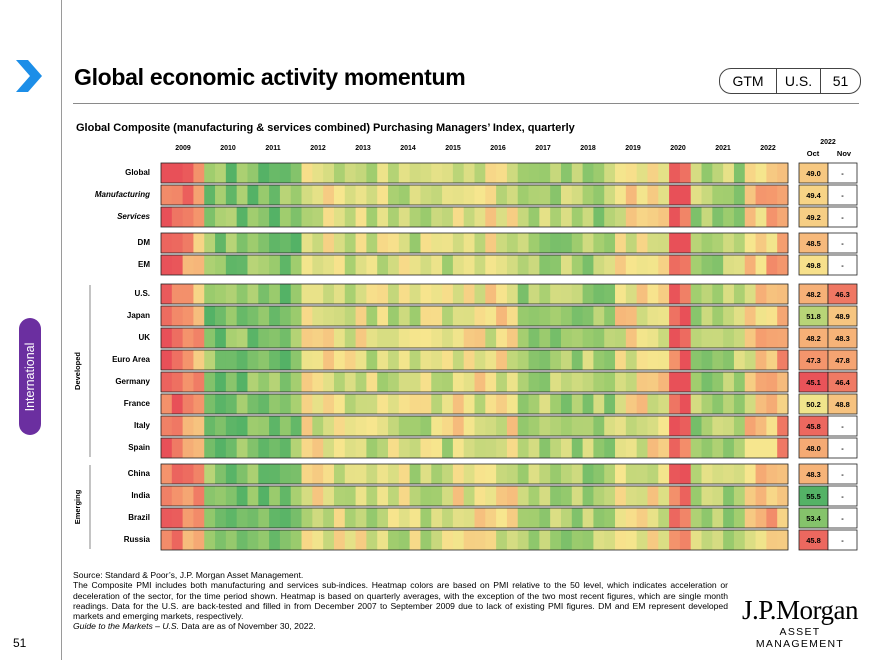 The height and width of the screenshot is (660, 880). I want to click on region-label: U.S., so click(799, 81).